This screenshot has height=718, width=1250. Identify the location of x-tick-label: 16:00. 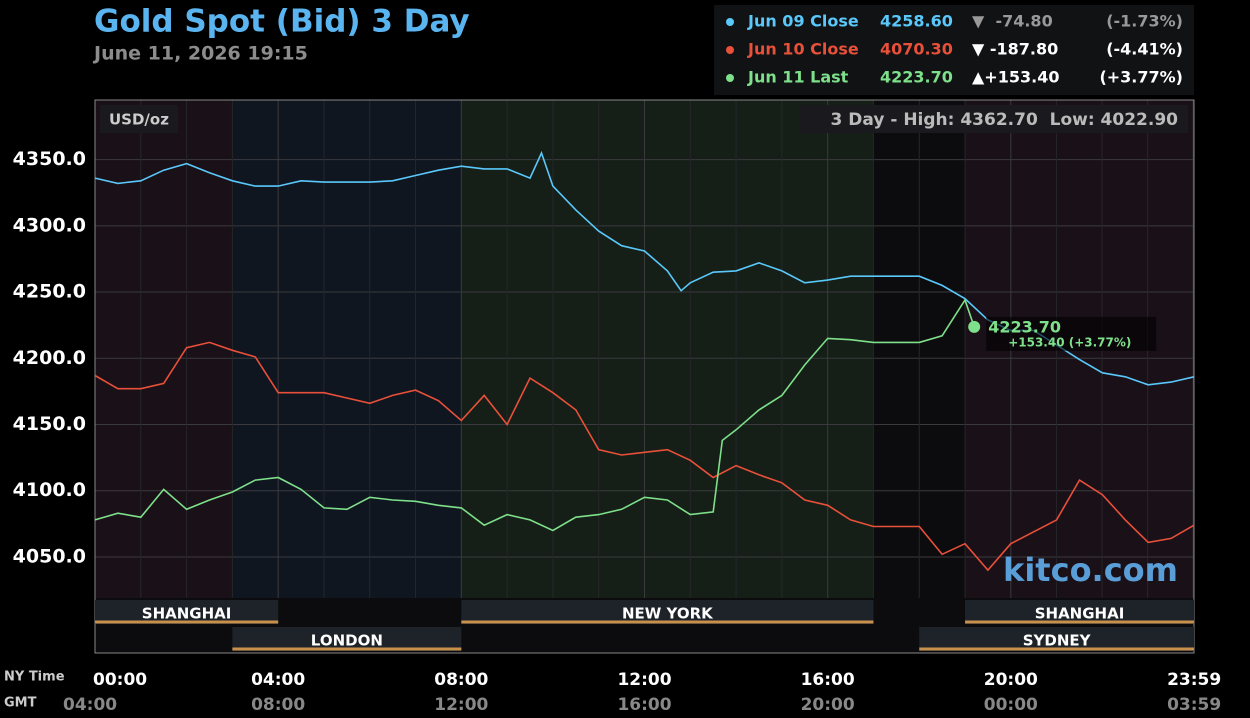
(828, 680).